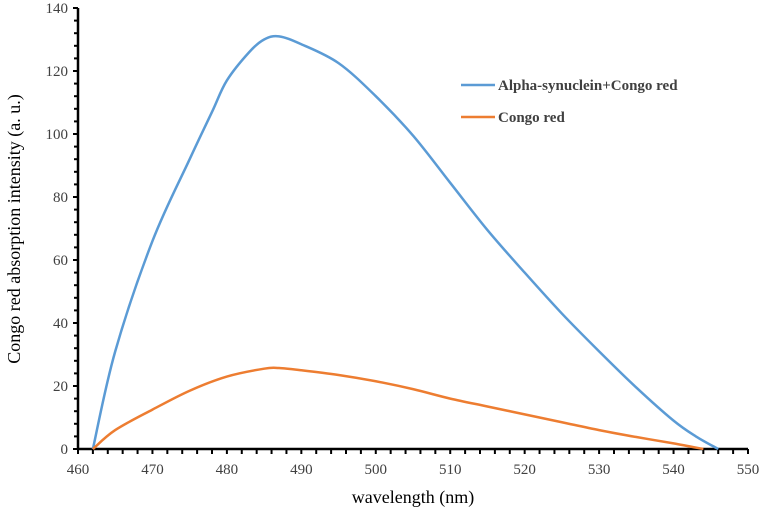  What do you see at coordinates (57, 9) in the screenshot?
I see `y-tick-label: 140` at bounding box center [57, 9].